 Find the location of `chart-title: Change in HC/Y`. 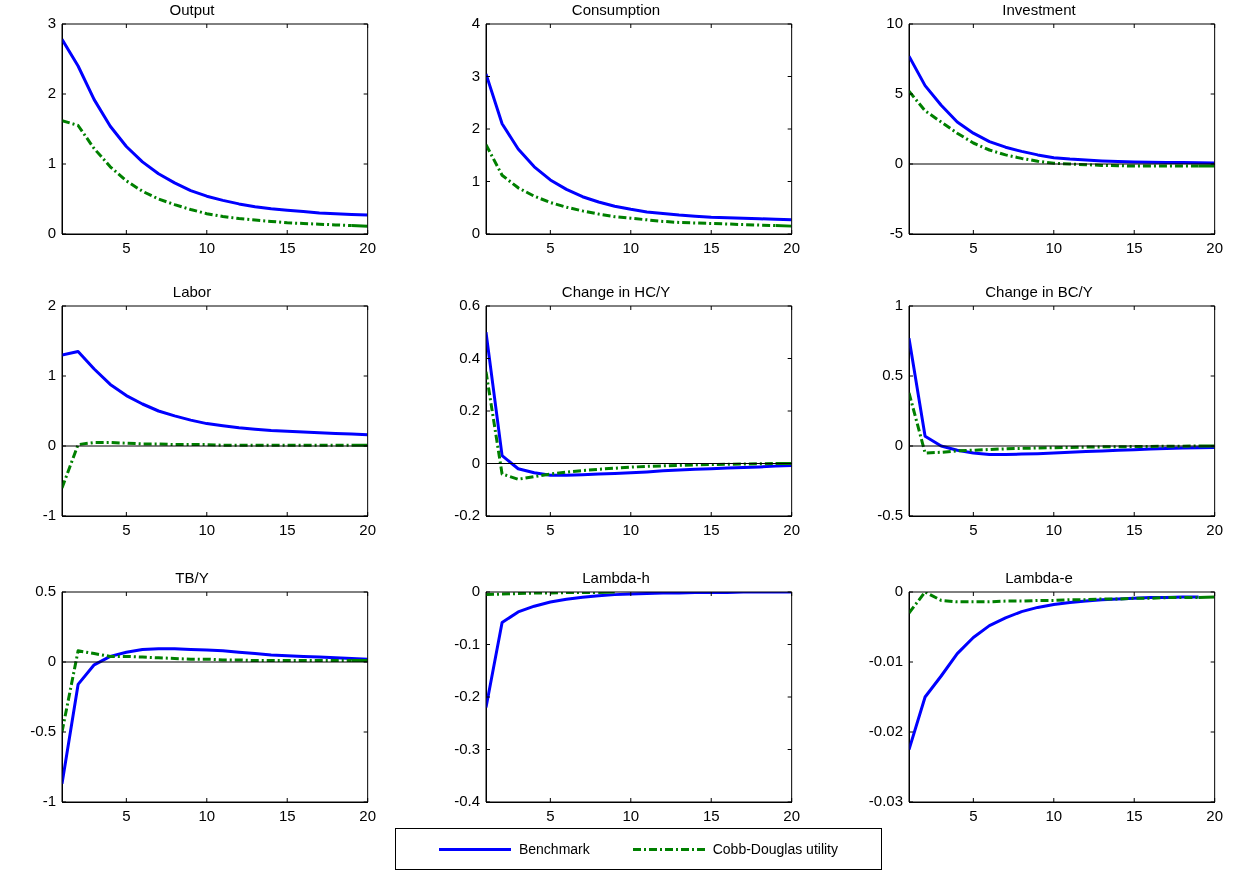

chart-title: Change in HC/Y is located at coordinates (616, 292).